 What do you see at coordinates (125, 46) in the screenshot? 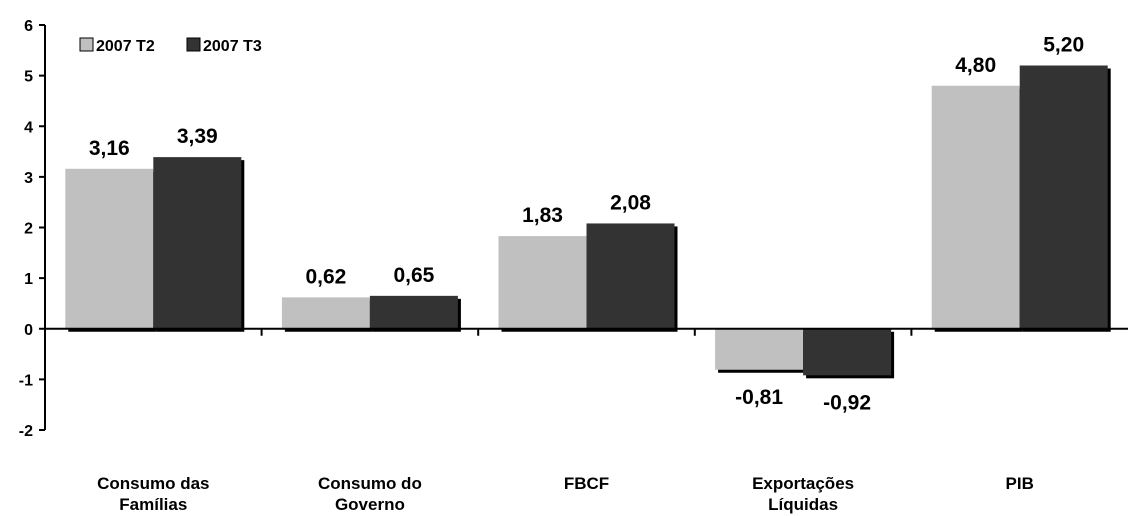
I see `legend-label: 2007 T2` at bounding box center [125, 46].